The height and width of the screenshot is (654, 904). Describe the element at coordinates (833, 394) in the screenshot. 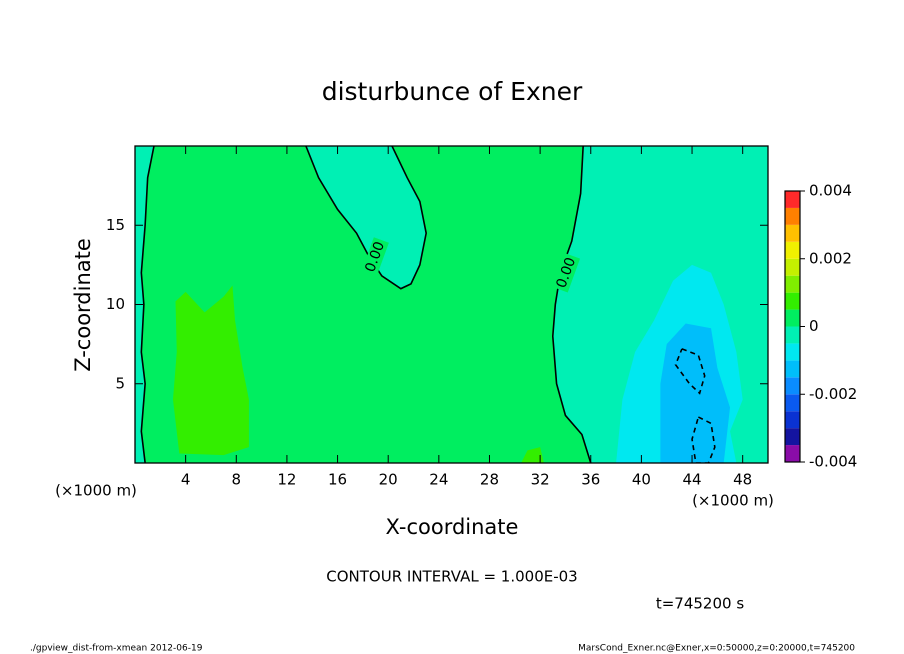

I see `colorbar-tick-label: -0.002` at that location.